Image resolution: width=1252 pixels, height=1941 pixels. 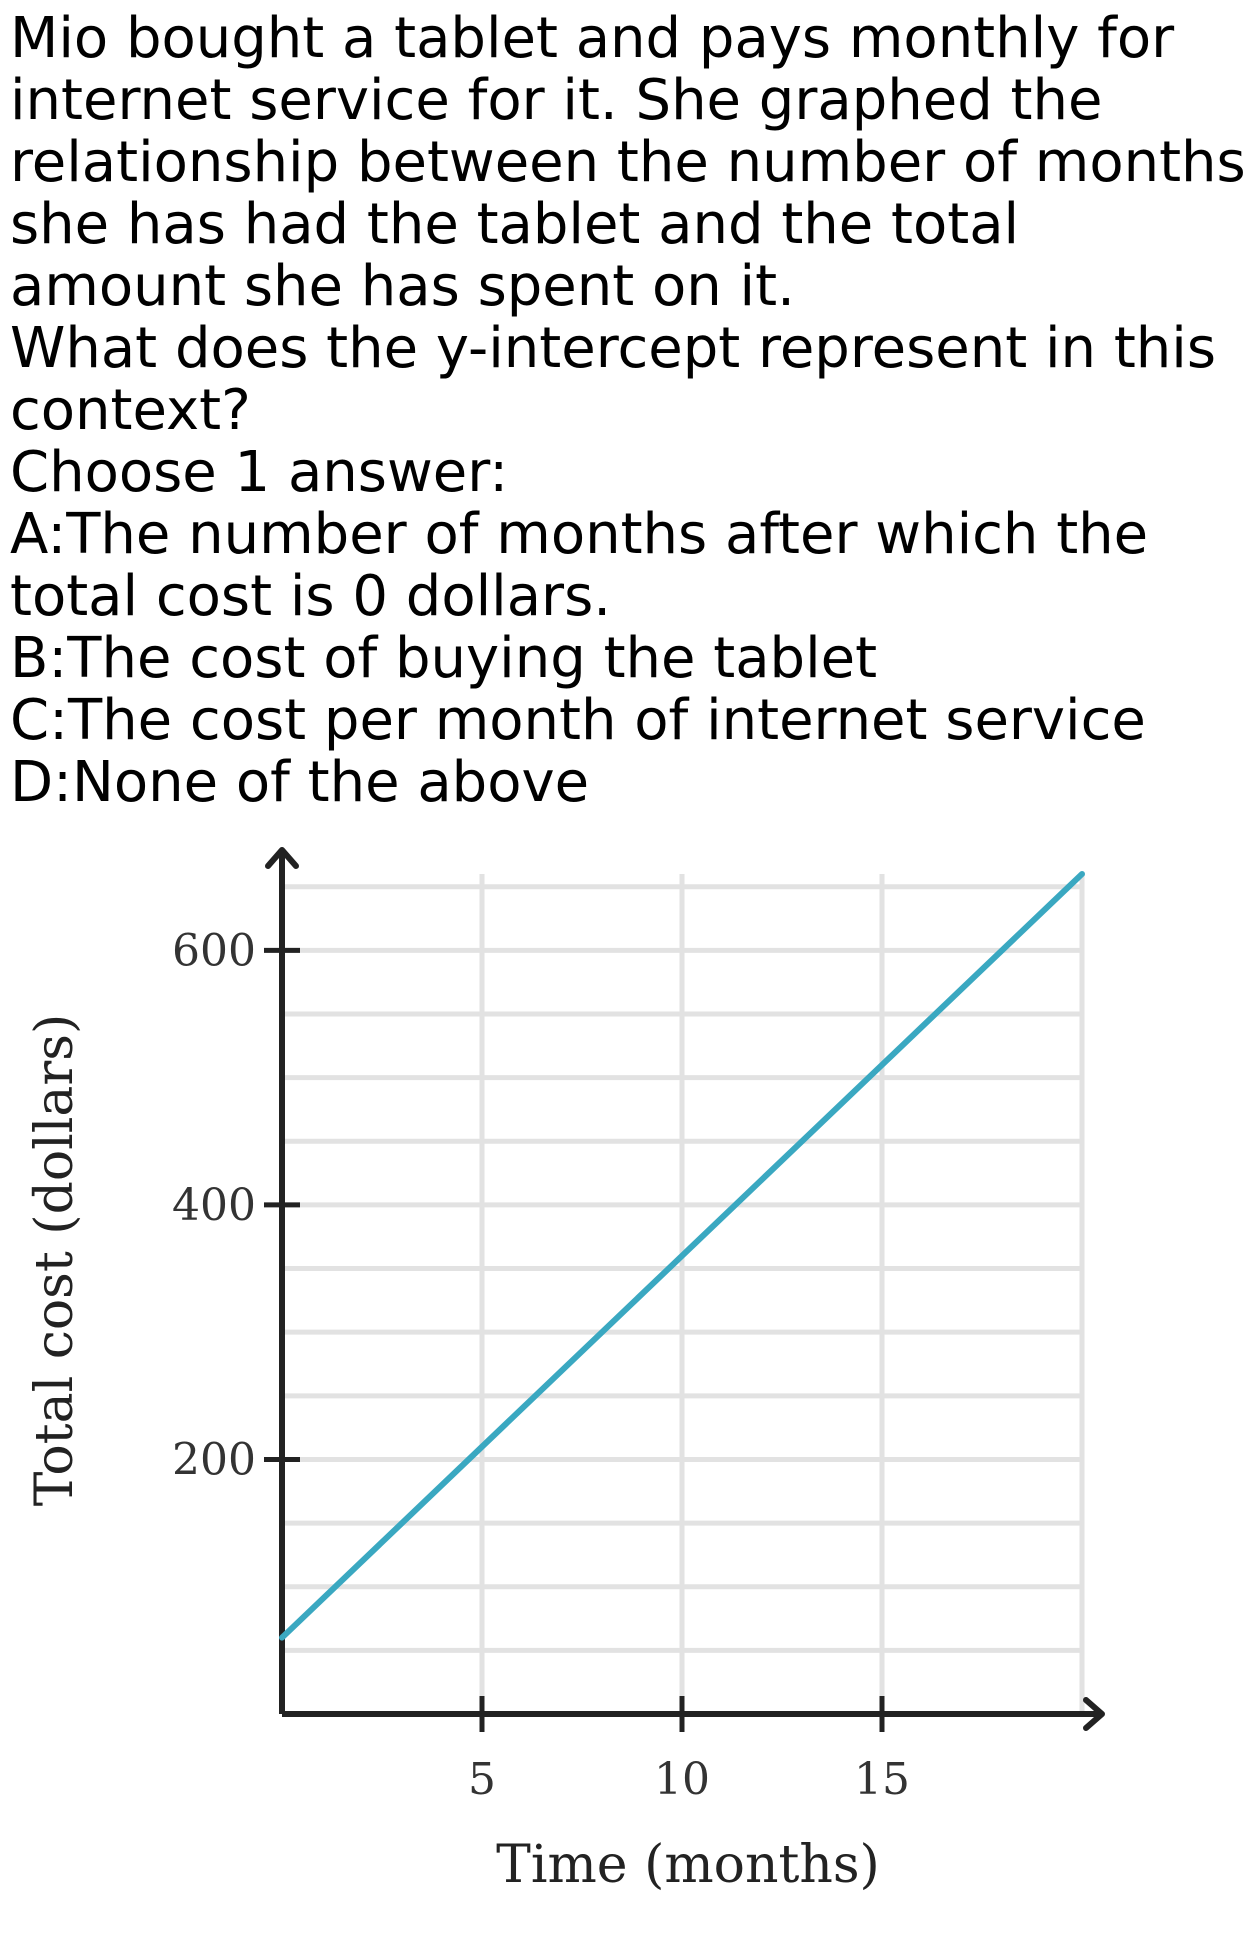 What do you see at coordinates (578, 720) in the screenshot?
I see `choice-c: C:The cost per month of internet service` at bounding box center [578, 720].